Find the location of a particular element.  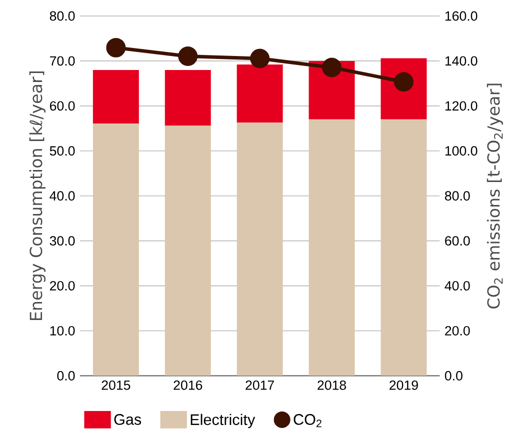

y2-tick-label: 120.0 is located at coordinates (461, 105).